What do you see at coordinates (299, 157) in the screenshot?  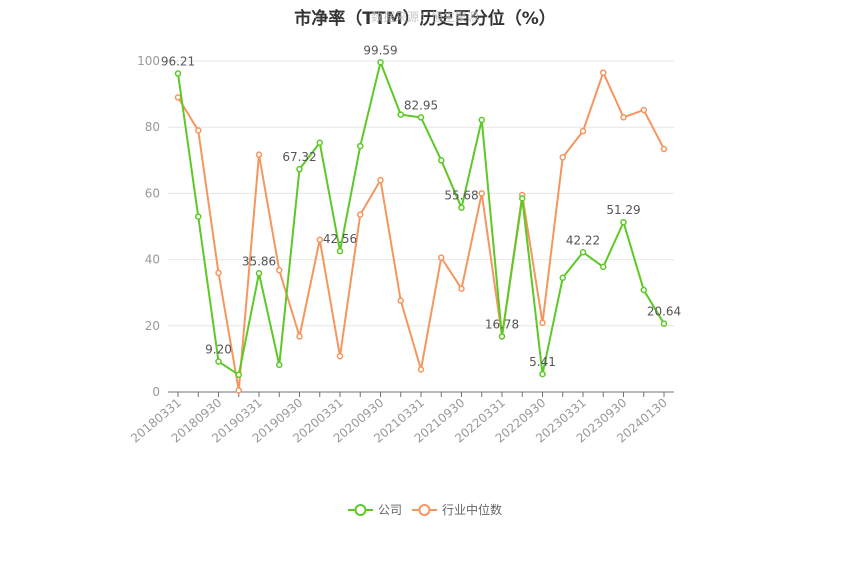 I see `data-label: 67.32` at bounding box center [299, 157].